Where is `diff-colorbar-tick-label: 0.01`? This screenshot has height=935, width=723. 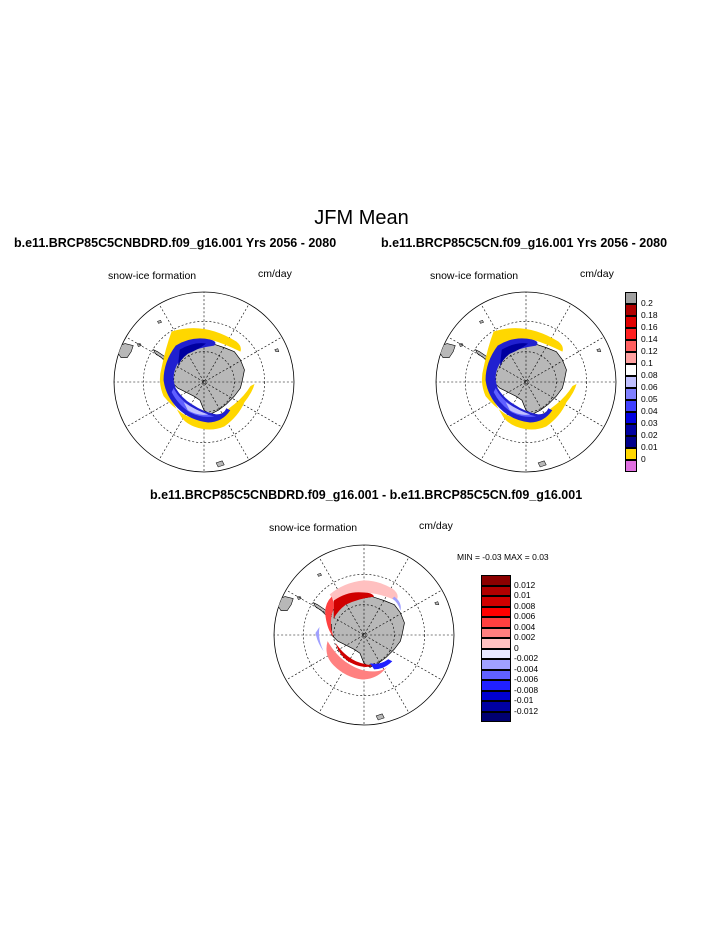
diff-colorbar-tick-label: 0.01 is located at coordinates (522, 595).